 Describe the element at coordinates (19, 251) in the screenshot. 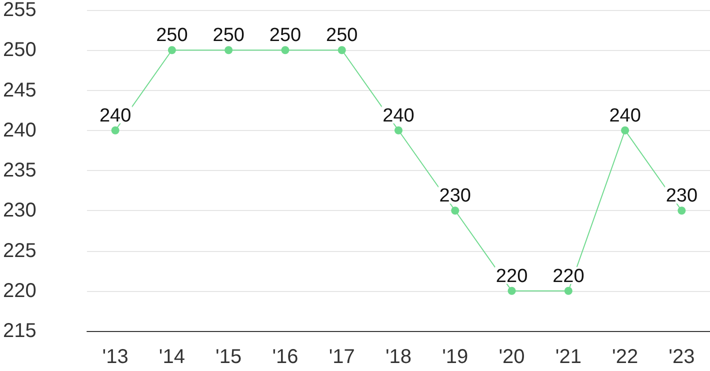

I see `y-tick-label: 225` at that location.